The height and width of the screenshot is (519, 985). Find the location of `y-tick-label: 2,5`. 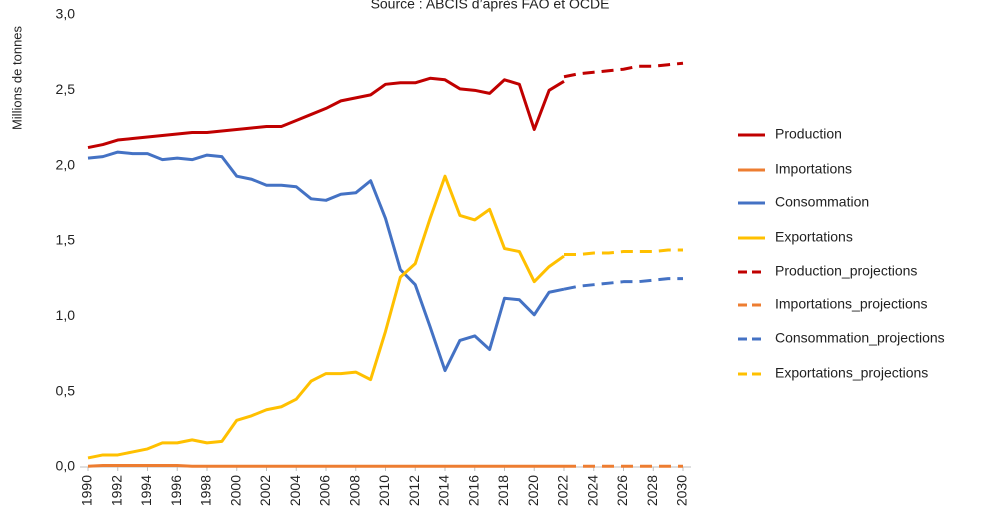

y-tick-label: 2,5 is located at coordinates (66, 89).